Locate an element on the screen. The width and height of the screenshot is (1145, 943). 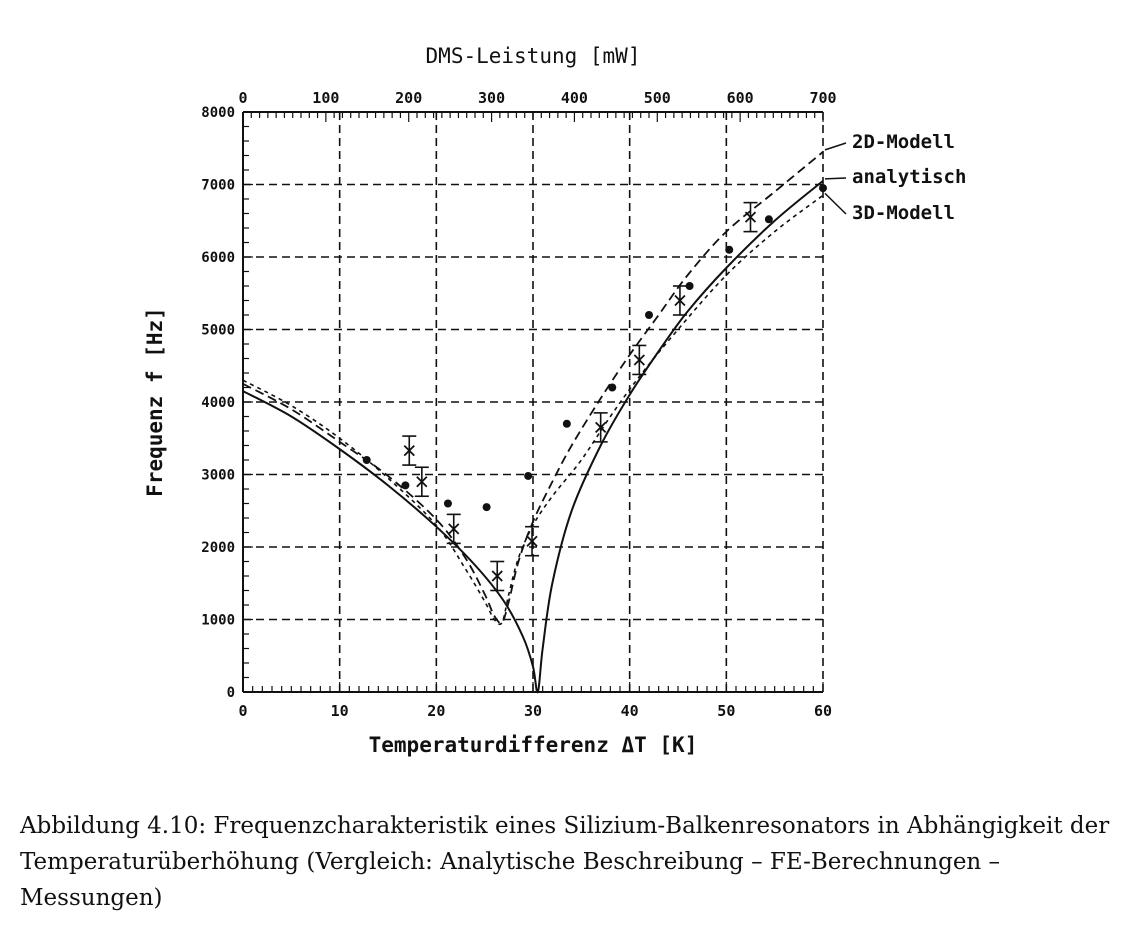
y-tick-label: 6000 is located at coordinates (218, 258).